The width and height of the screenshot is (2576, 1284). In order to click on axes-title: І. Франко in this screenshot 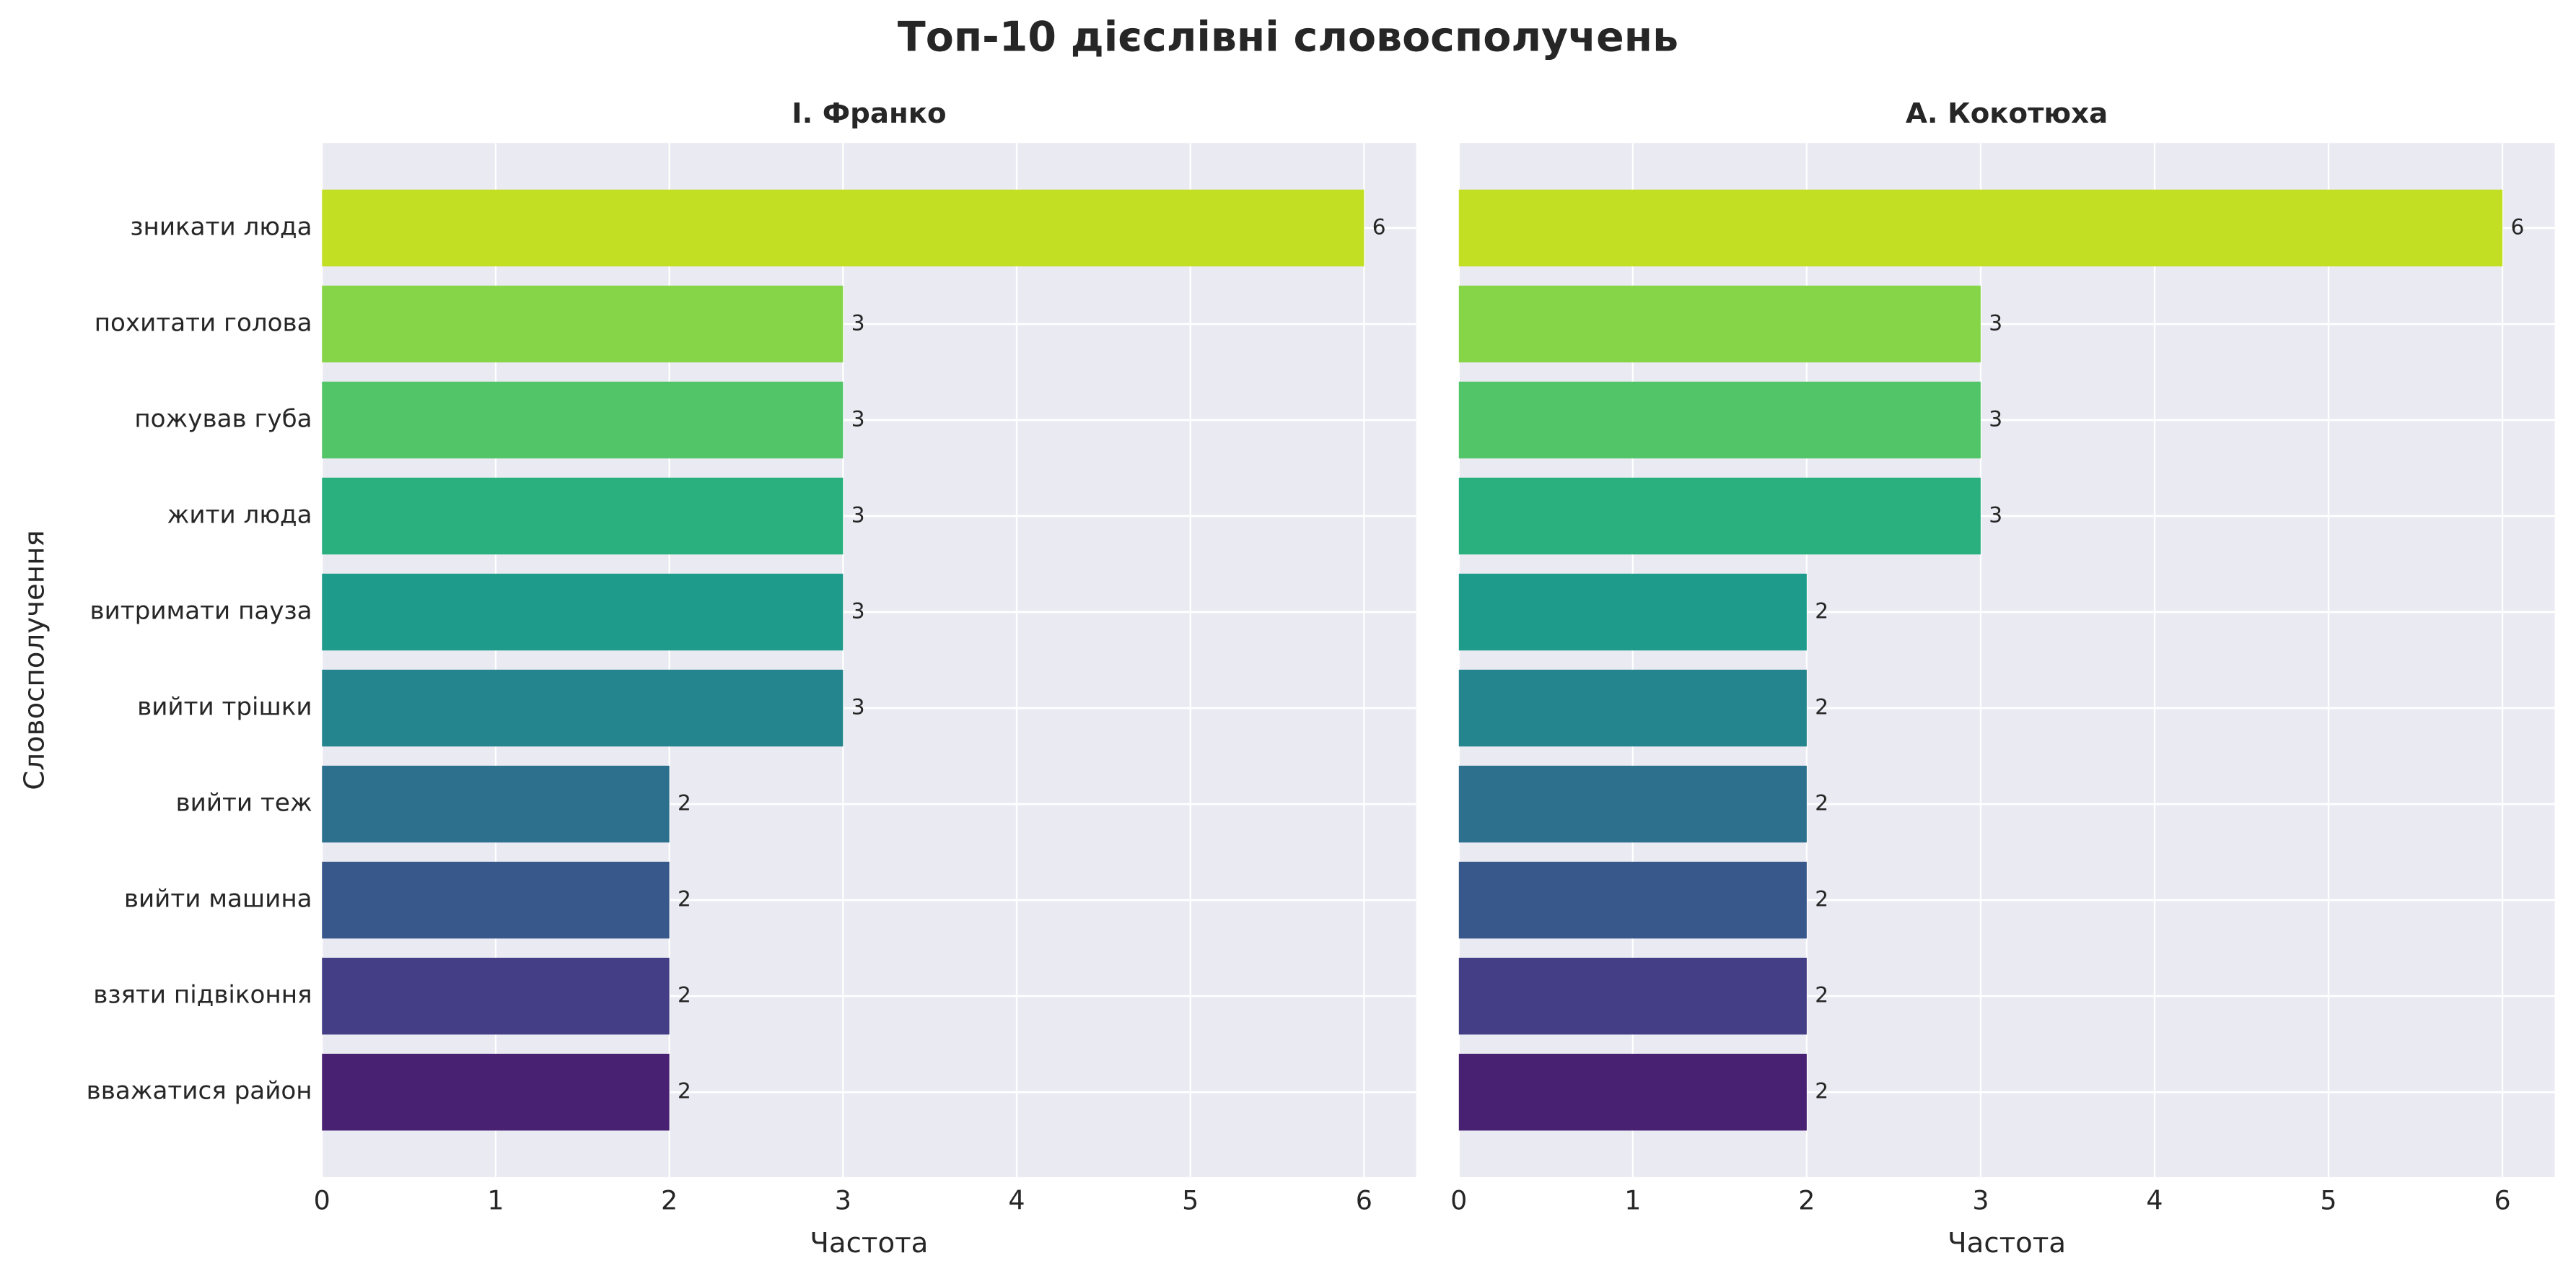, I will do `click(869, 113)`.